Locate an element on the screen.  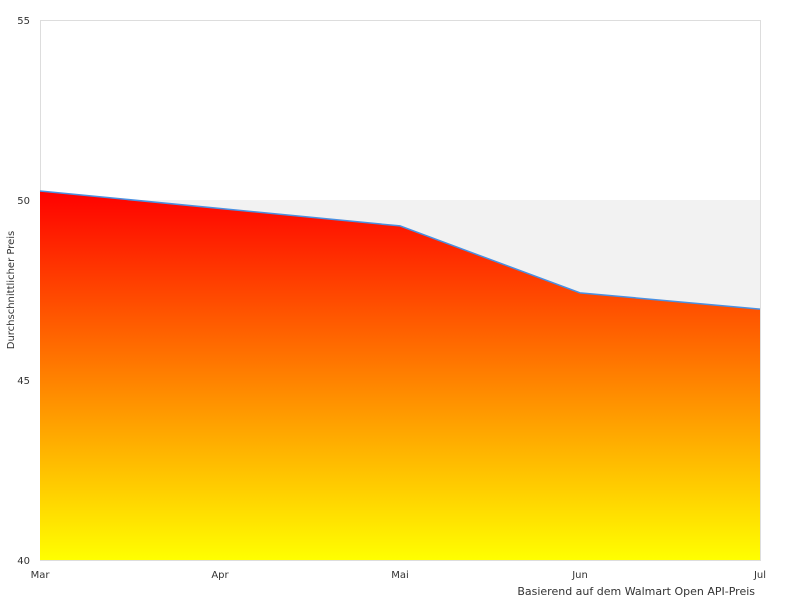
x-tick-label: Apr is located at coordinates (220, 575).